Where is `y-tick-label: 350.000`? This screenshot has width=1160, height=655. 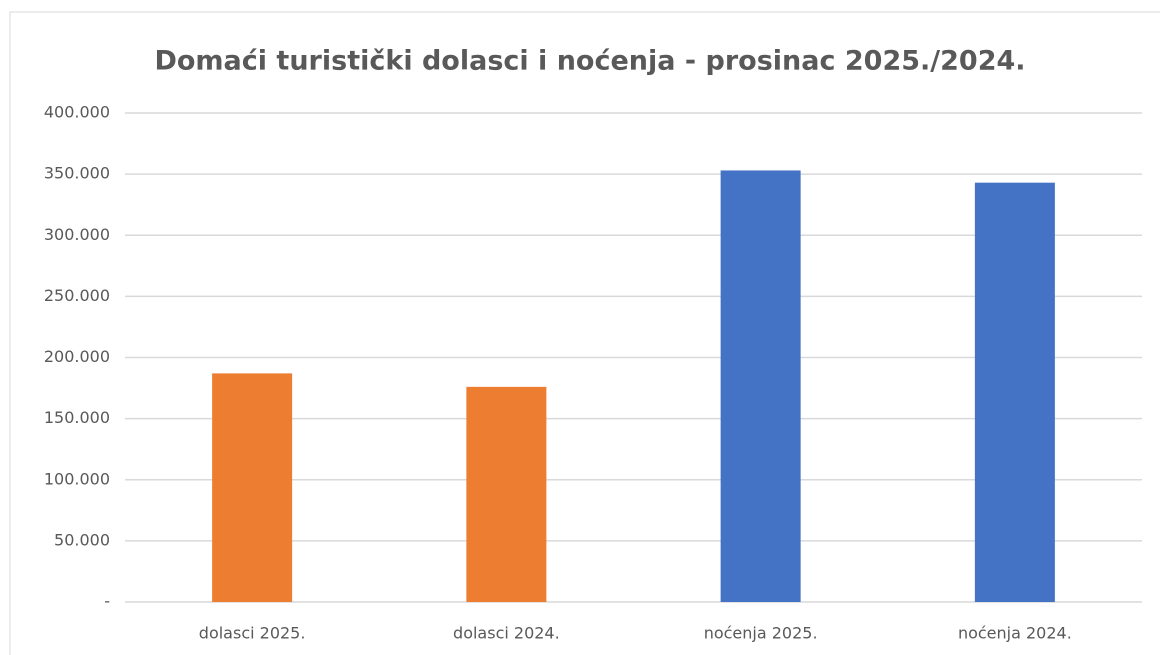 y-tick-label: 350.000 is located at coordinates (77, 173).